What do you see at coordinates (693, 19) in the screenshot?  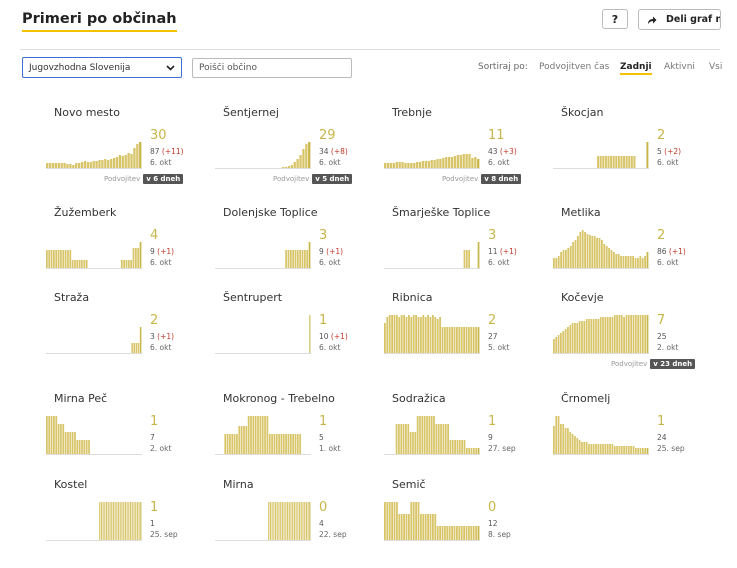 I see `share-button-label: Deli graf na` at bounding box center [693, 19].